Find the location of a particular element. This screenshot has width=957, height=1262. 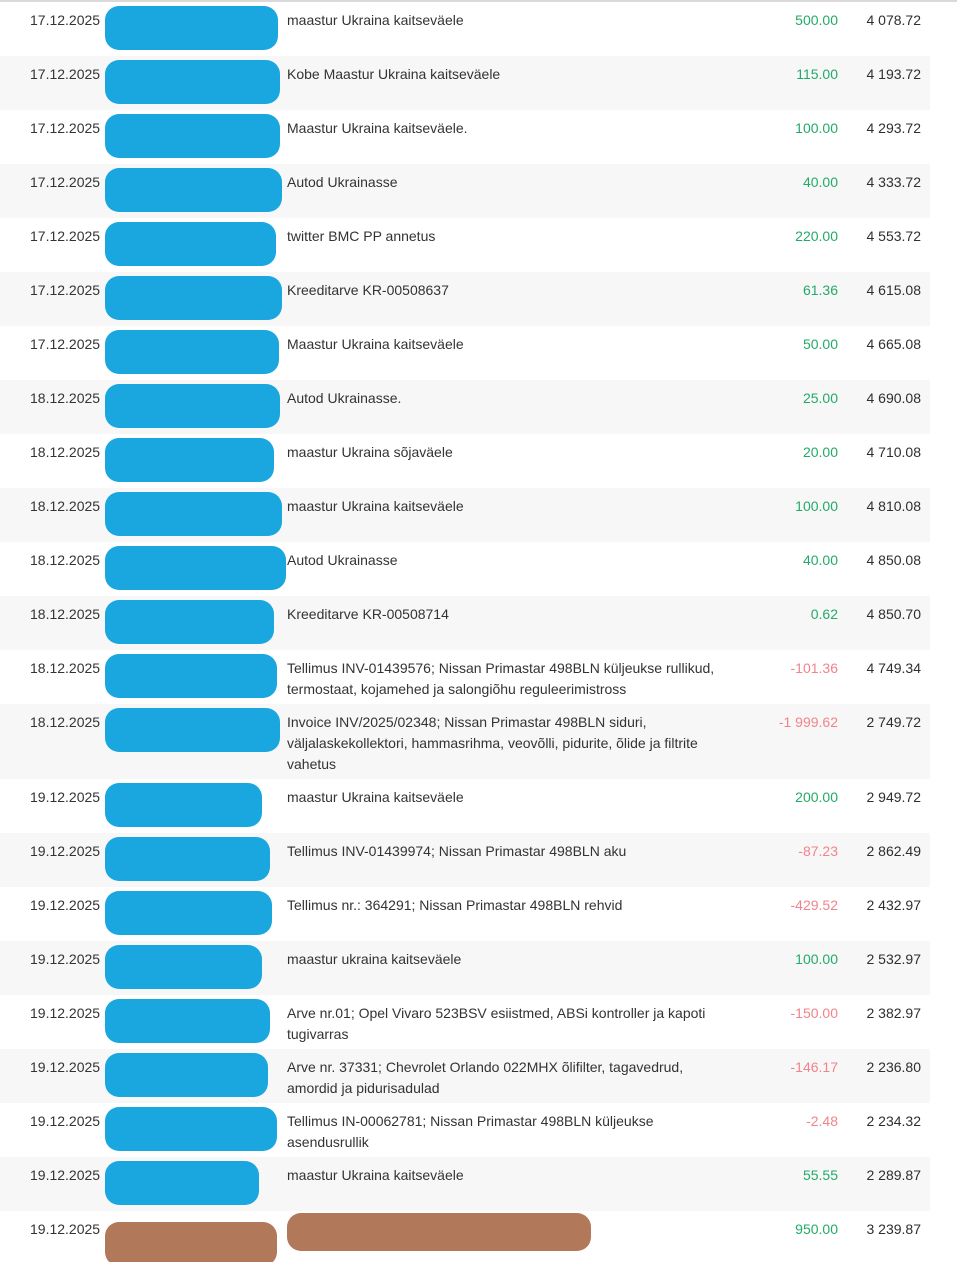

transaction-description: maastur Ukraina sõjaväele is located at coordinates (370, 452).